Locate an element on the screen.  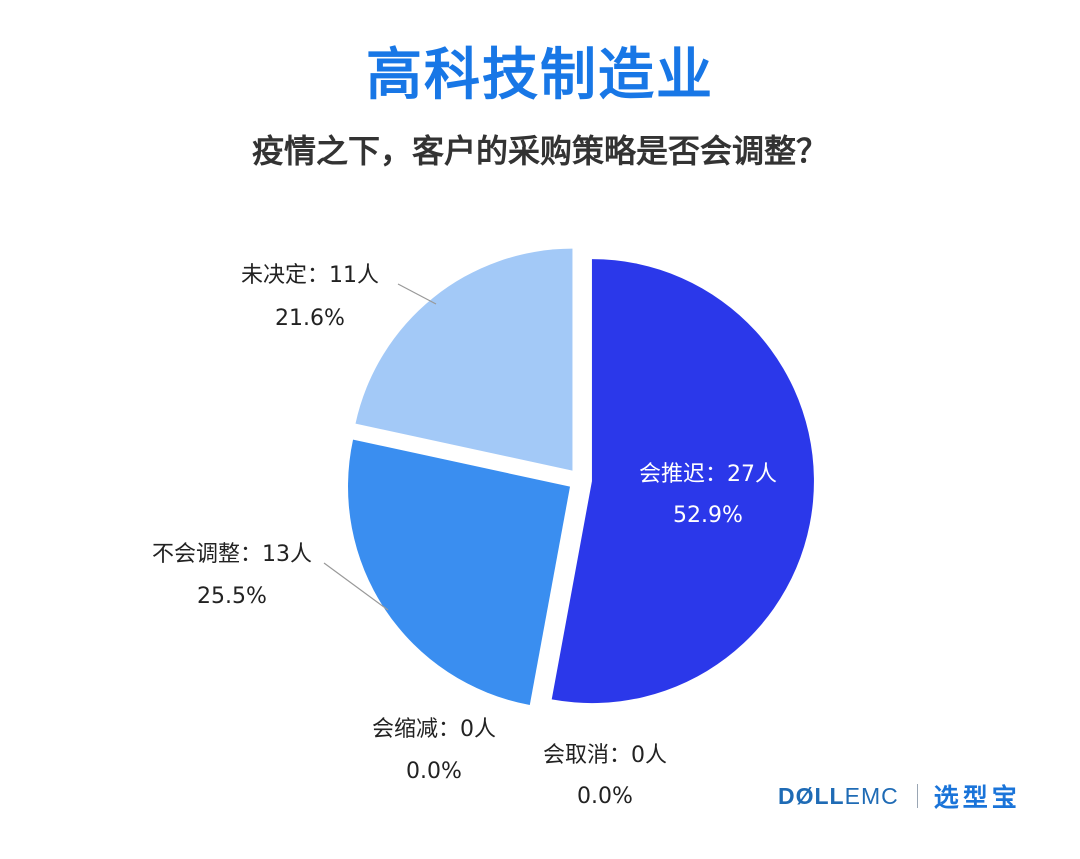
slice-label-undecided: 未决定：11人 is located at coordinates (310, 275).